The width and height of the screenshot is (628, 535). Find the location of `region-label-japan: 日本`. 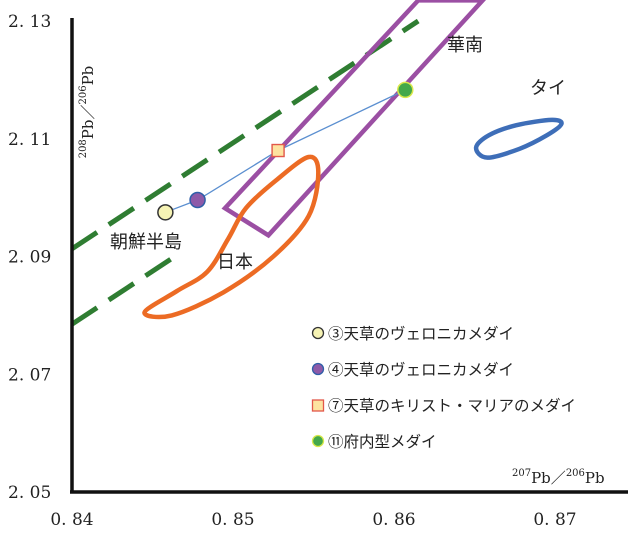

region-label-japan: 日本 is located at coordinates (235, 262).